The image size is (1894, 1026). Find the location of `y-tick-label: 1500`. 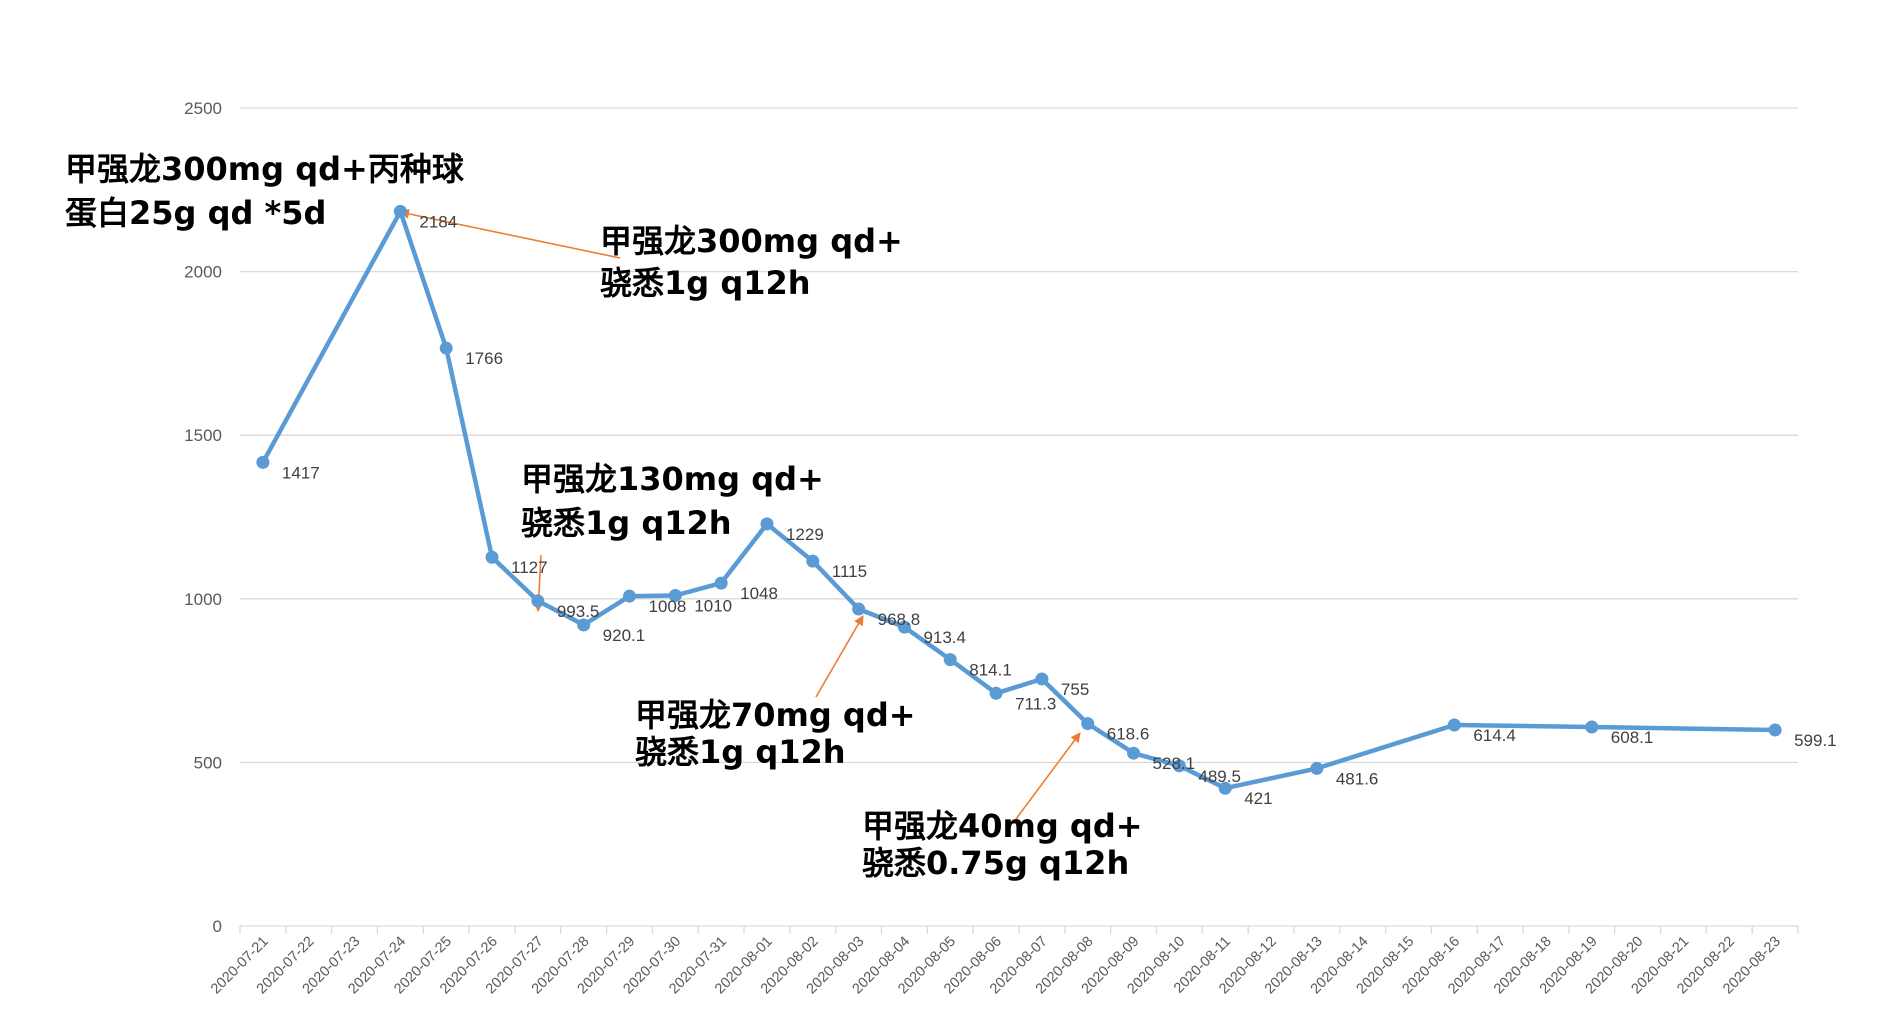

y-tick-label: 1500 is located at coordinates (203, 435).